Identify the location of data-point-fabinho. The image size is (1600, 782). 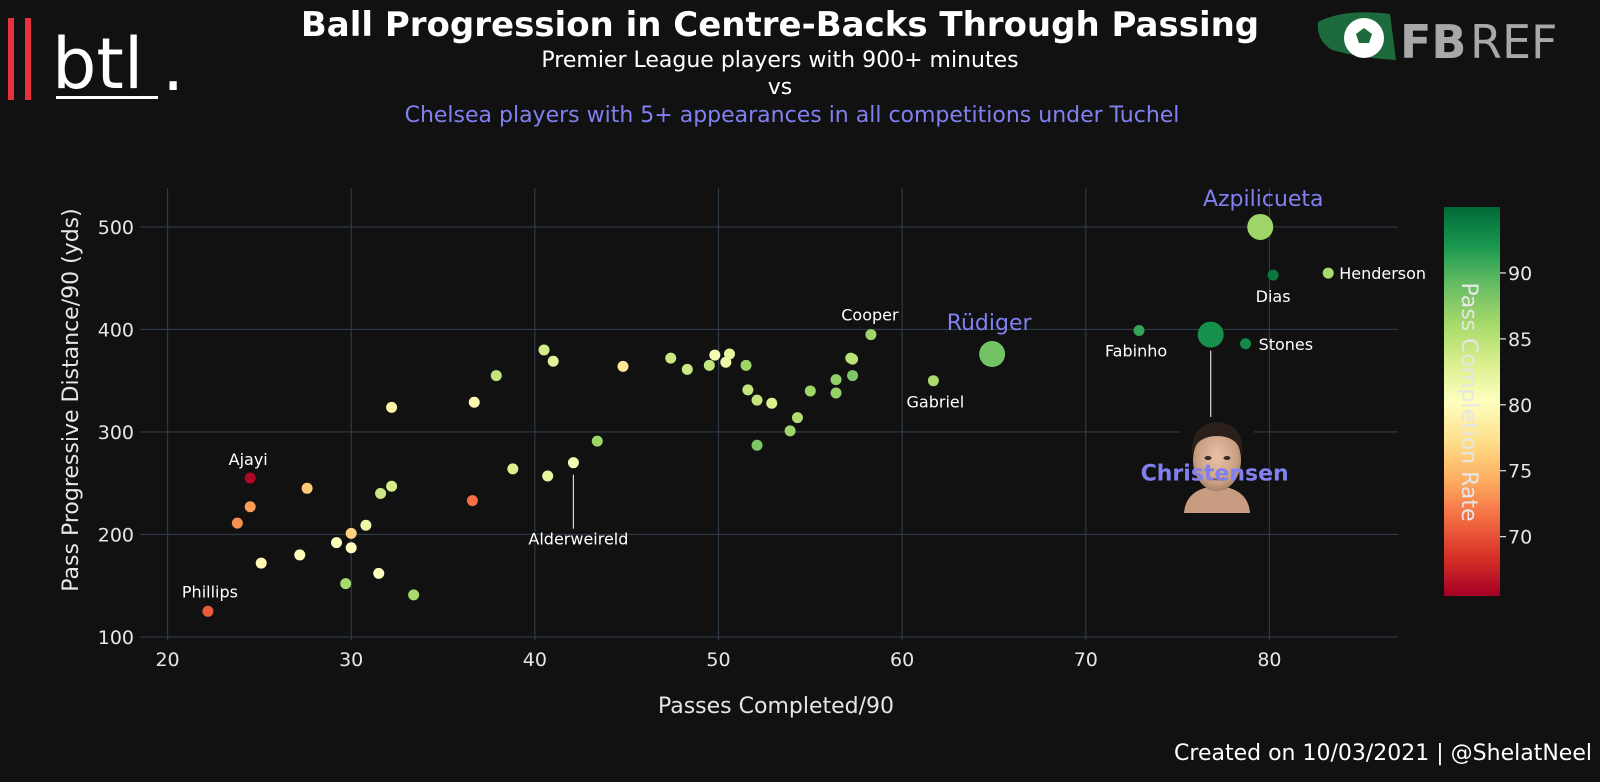
(1139, 330).